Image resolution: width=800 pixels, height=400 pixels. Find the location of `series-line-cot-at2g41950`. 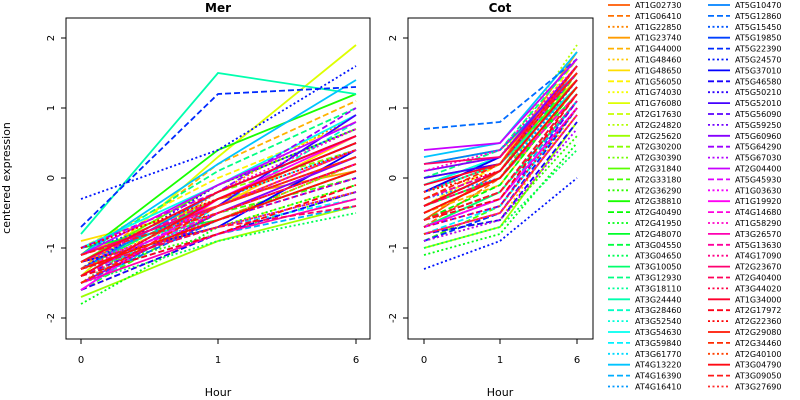

series-line-cot-at2g41950 is located at coordinates (500, 199).